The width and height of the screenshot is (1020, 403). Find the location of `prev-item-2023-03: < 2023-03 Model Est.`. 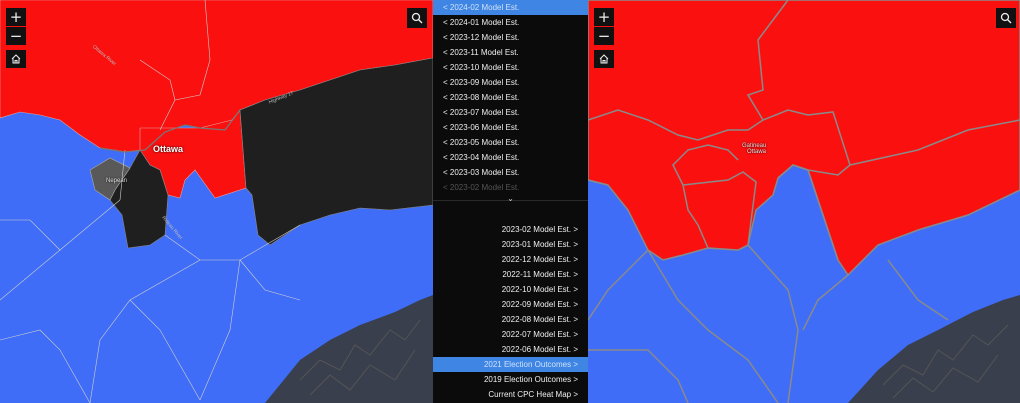

prev-item-2023-03: < 2023-03 Model Est. is located at coordinates (481, 172).